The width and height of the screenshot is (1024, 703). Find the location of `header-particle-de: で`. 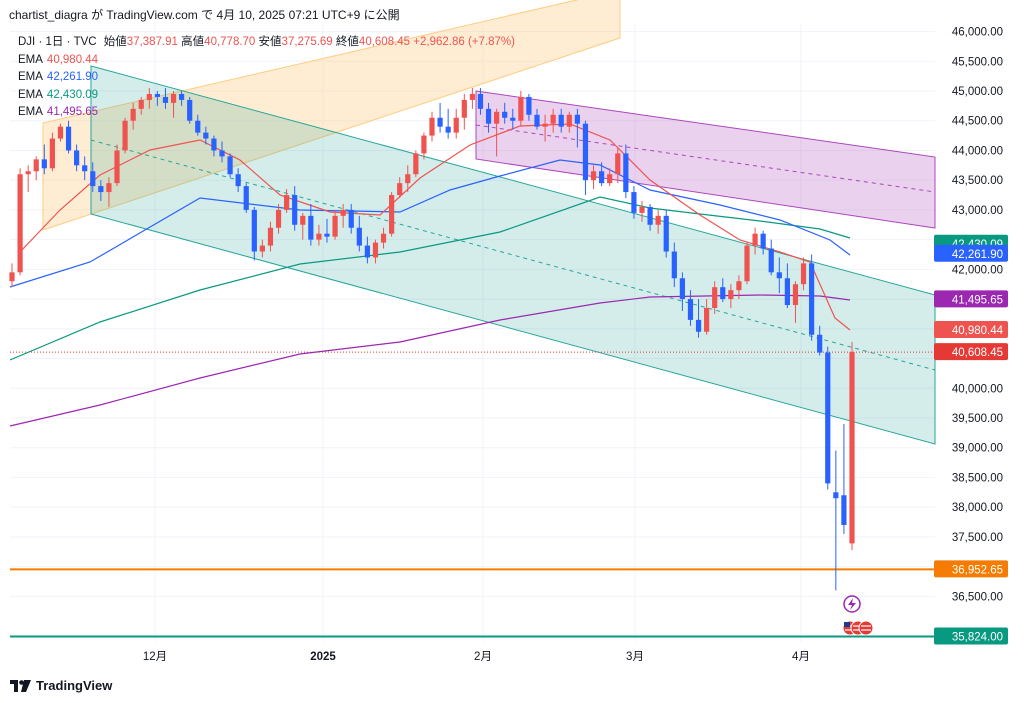

header-particle-de: で is located at coordinates (207, 15).